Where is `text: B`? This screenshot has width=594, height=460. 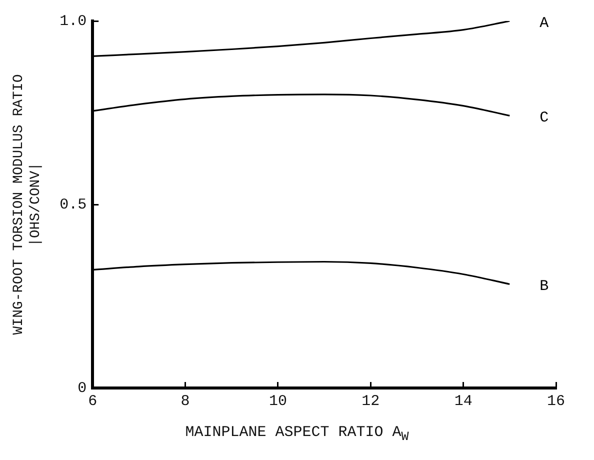
text: B is located at coordinates (544, 287).